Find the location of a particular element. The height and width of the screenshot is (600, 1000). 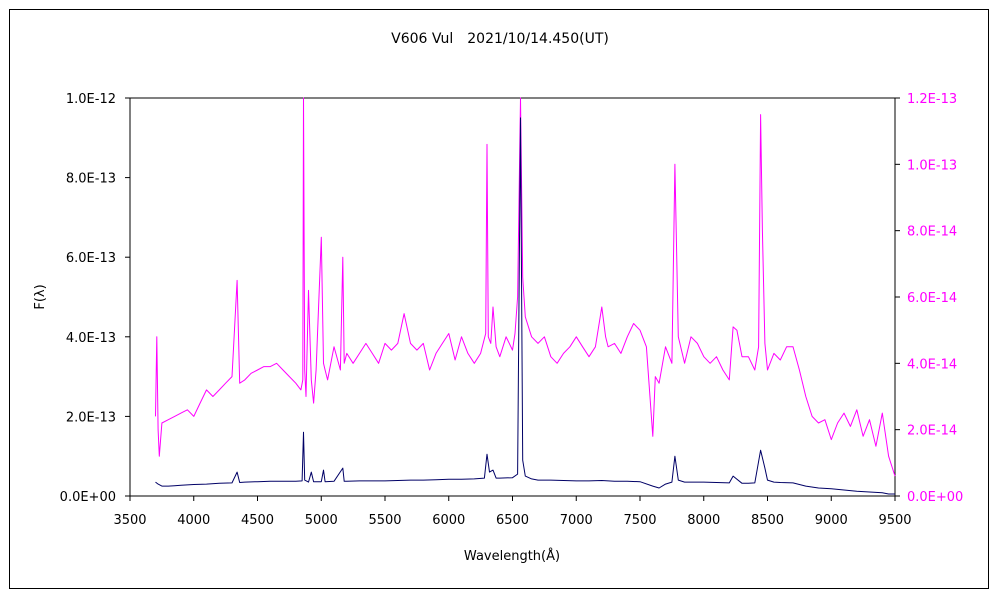

x-axis-label: Wavelength(Å) is located at coordinates (512, 556).